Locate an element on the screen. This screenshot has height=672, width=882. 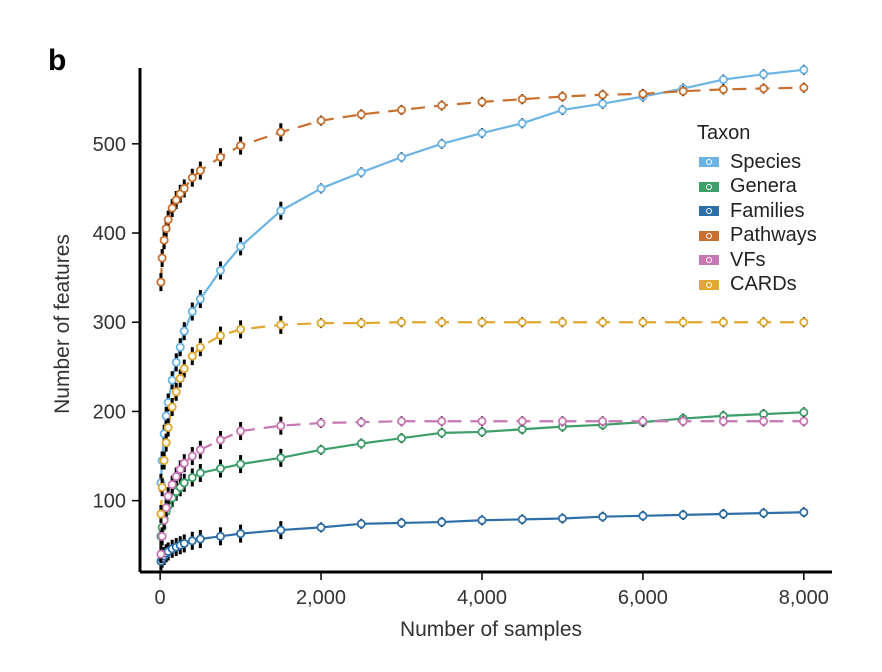
legend-item: CARDs is located at coordinates (757, 285).